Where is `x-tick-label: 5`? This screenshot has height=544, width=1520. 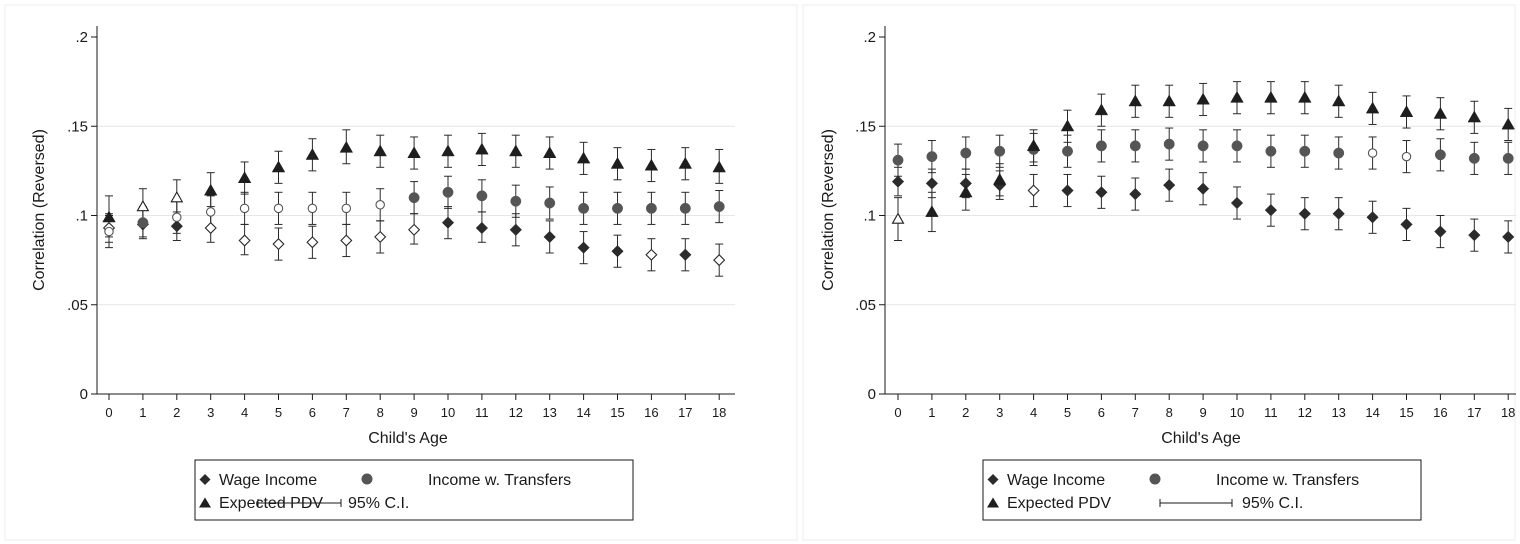
x-tick-label: 5 is located at coordinates (1067, 412).